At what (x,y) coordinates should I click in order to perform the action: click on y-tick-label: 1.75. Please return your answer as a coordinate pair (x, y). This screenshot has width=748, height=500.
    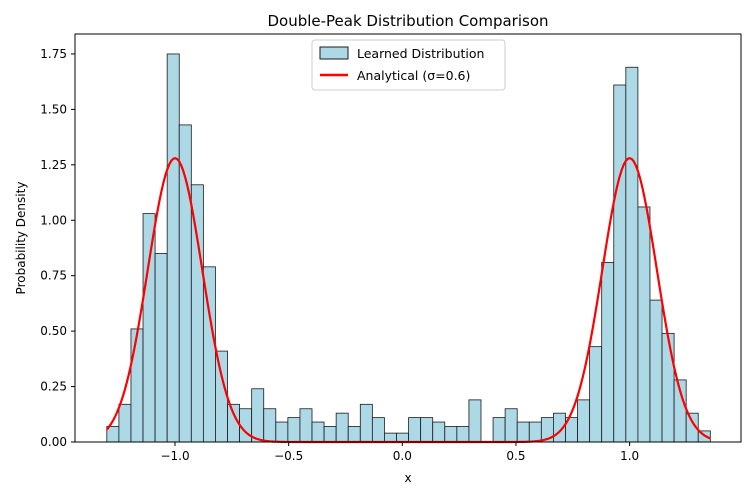
    Looking at the image, I should click on (53, 54).